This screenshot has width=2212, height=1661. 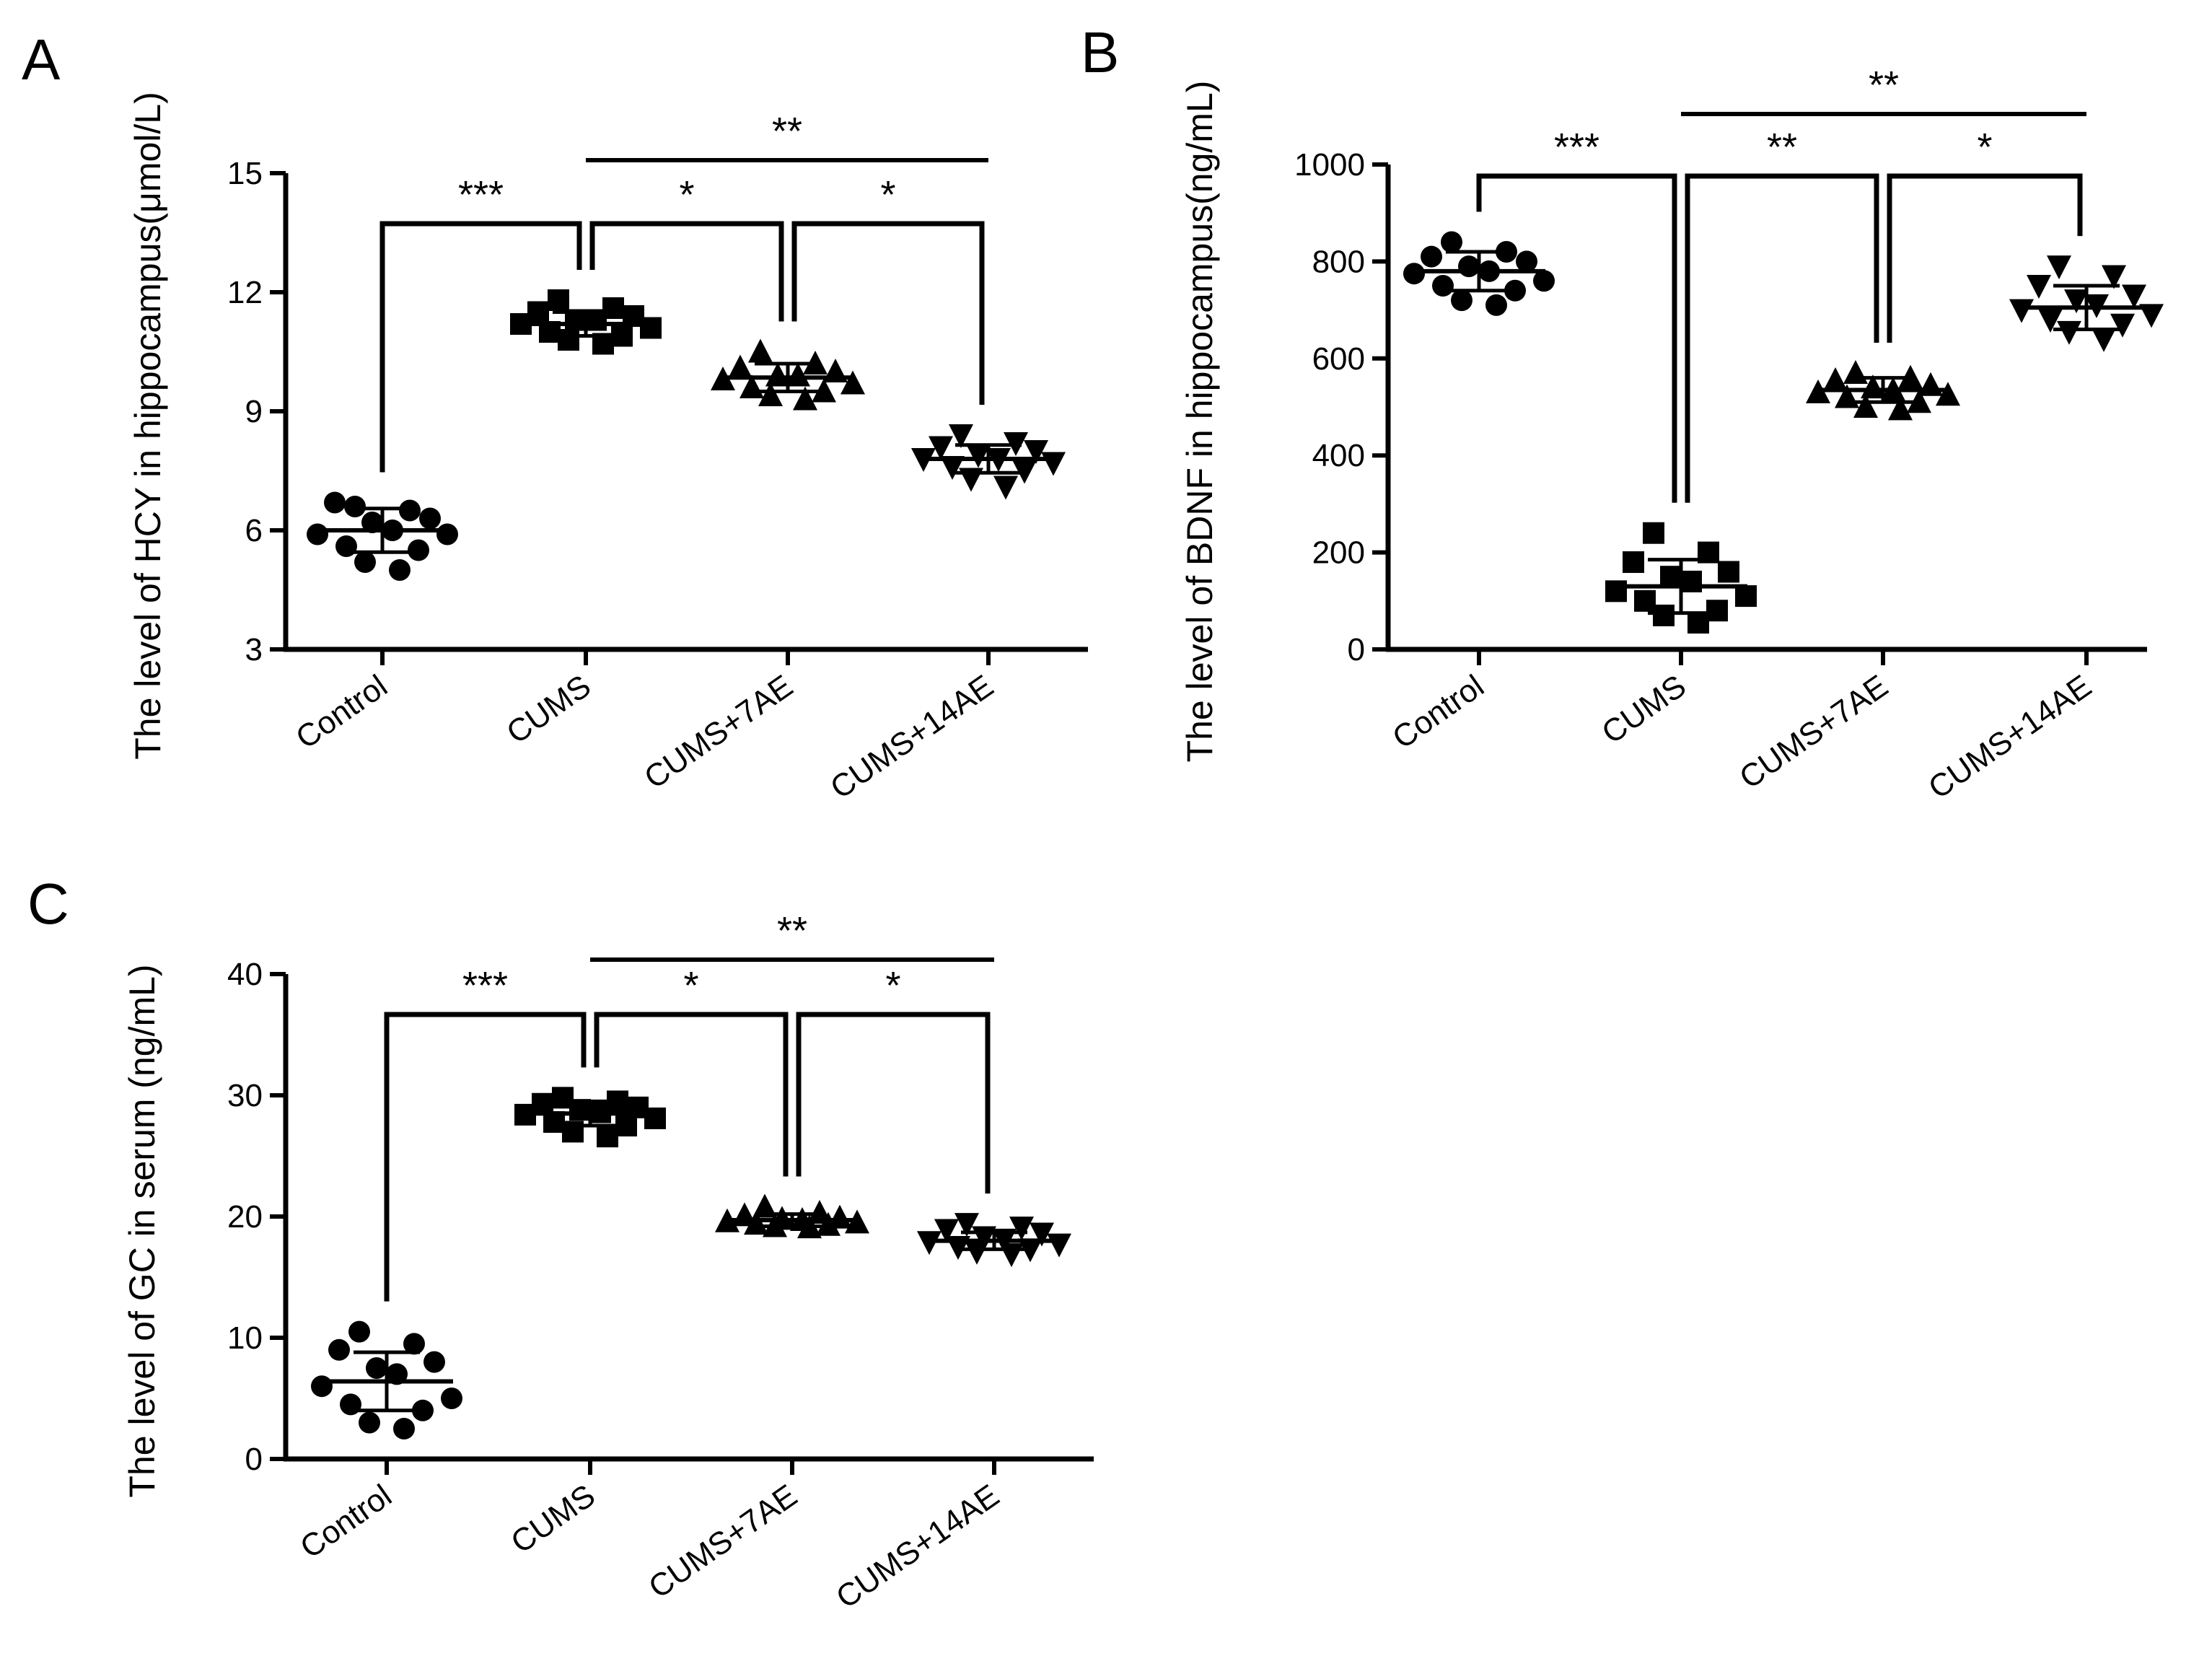 What do you see at coordinates (245, 1217) in the screenshot?
I see `y-tick-label: 20` at bounding box center [245, 1217].